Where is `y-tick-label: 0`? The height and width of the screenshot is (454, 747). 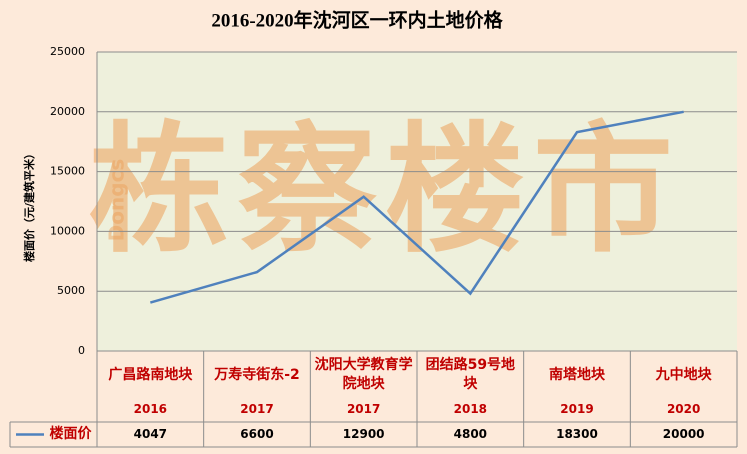 y-tick-label: 0 is located at coordinates (81, 350).